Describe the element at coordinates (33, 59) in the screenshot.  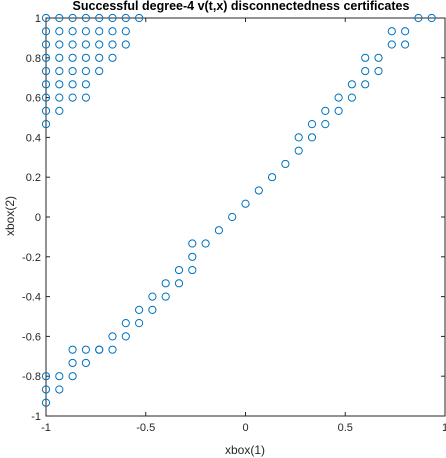
I see `y-tick-label: 0.8` at that location.